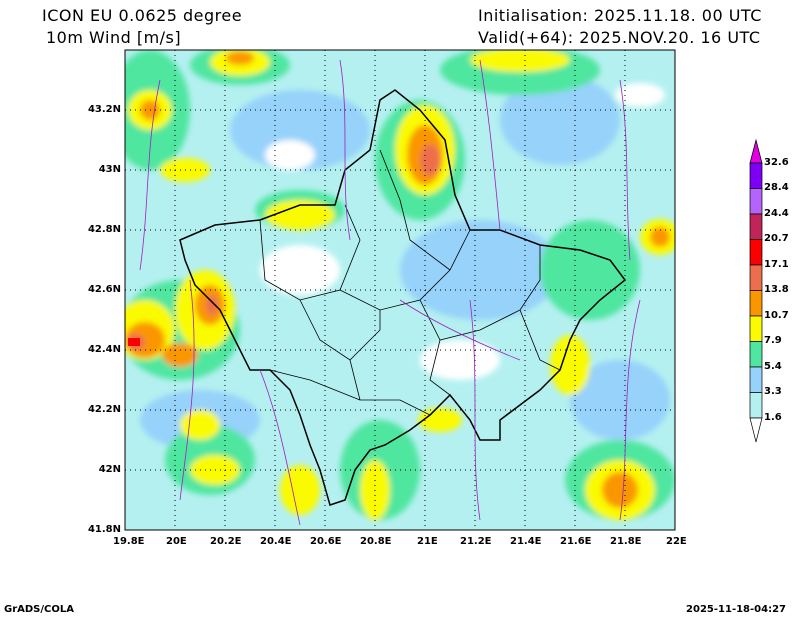 The height and width of the screenshot is (618, 800). What do you see at coordinates (427, 541) in the screenshot?
I see `lon-label: 21E` at bounding box center [427, 541].